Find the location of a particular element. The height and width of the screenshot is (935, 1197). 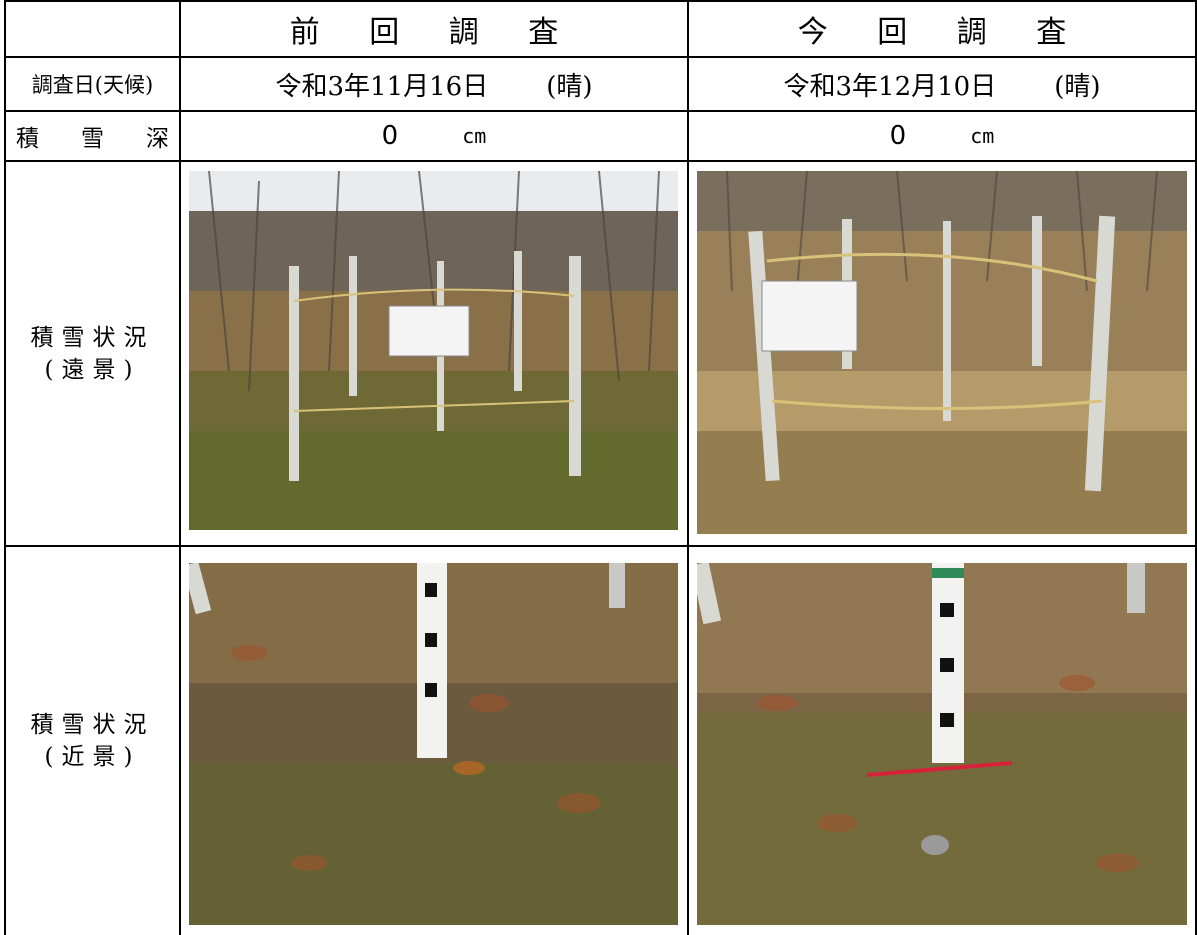

previous-survey-date-cell: 令和3年11月16日 (晴) is located at coordinates (434, 84).